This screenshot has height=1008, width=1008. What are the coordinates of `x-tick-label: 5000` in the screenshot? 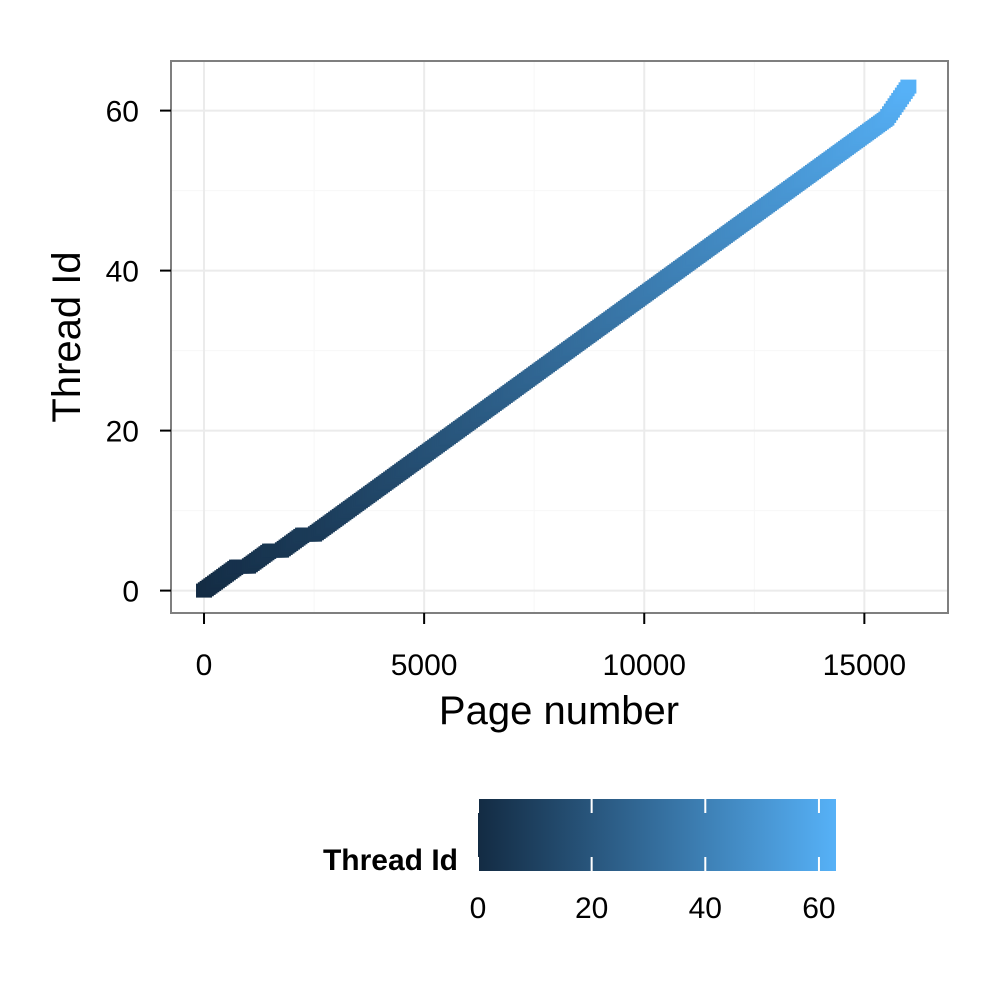 It's located at (424, 665).